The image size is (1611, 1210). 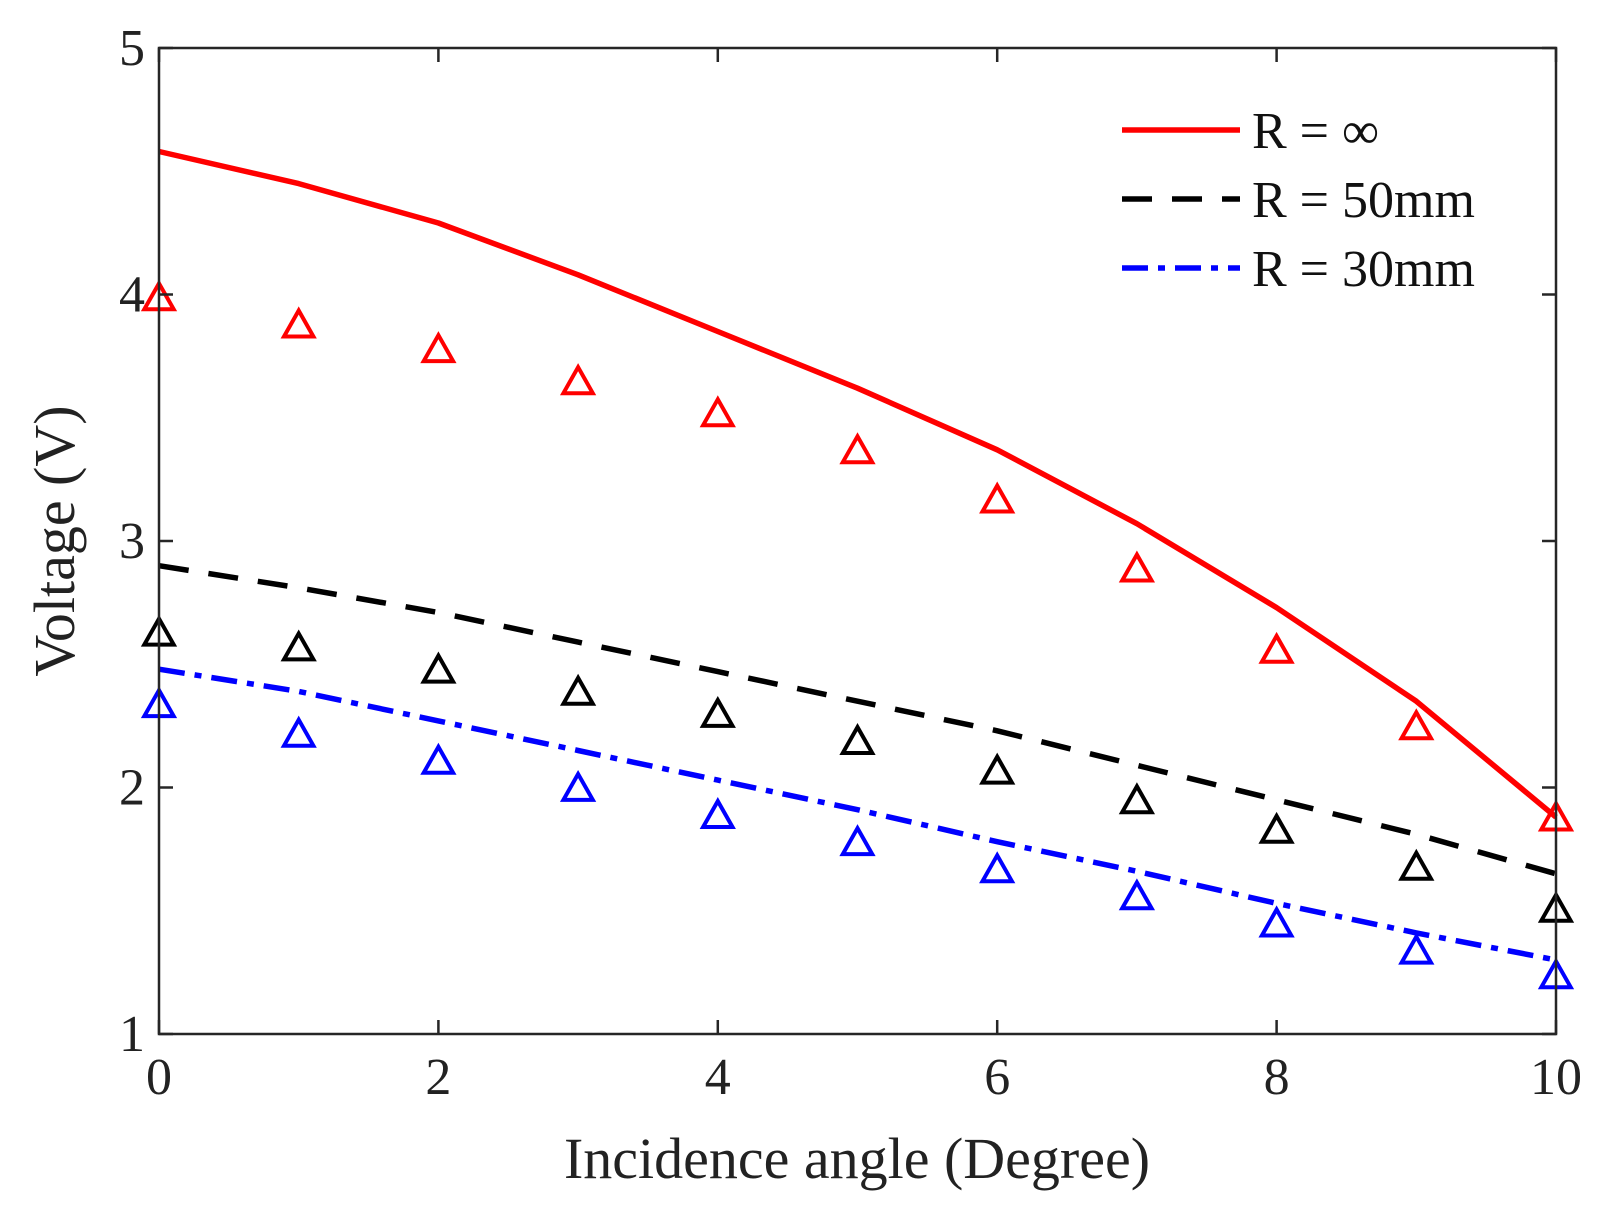 I want to click on legend-label-1: R = 50mm, so click(x=1363, y=200).